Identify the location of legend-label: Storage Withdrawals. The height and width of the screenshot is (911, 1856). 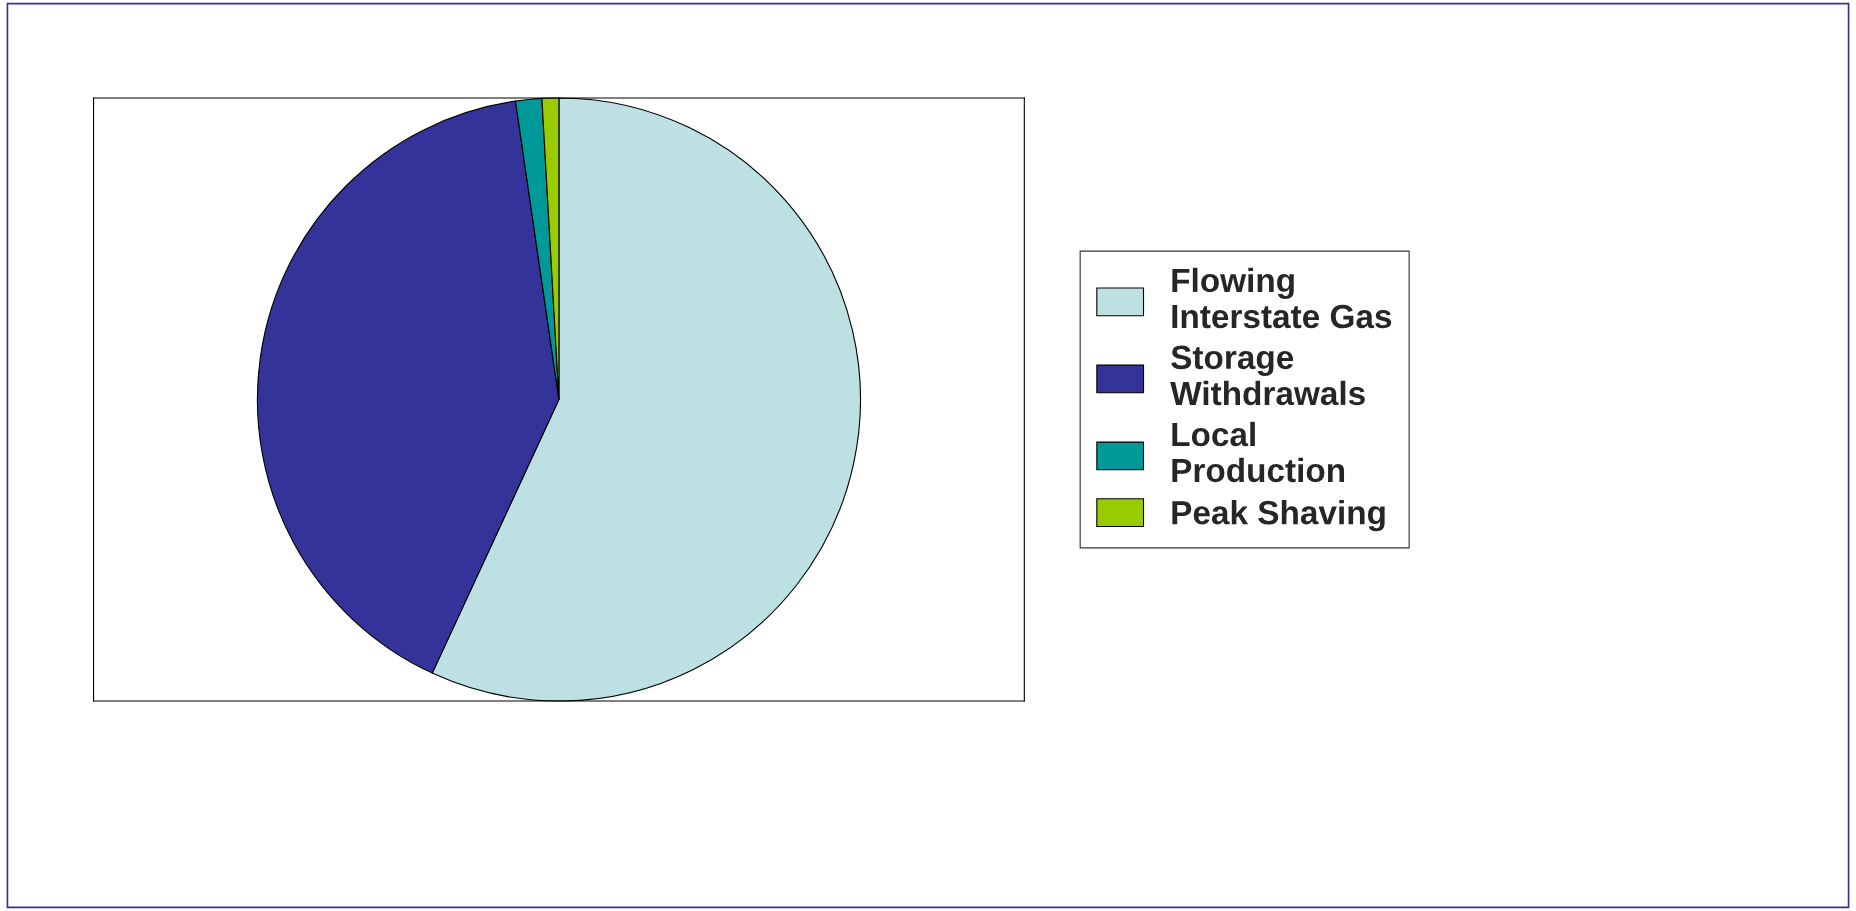
(1267, 375).